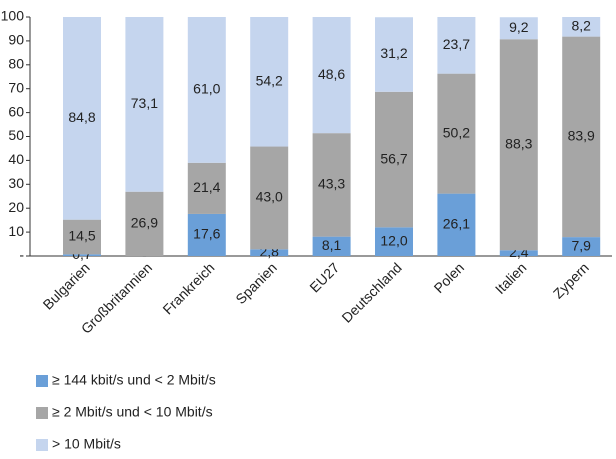  Describe the element at coordinates (324, 277) in the screenshot. I see `x-tick-label: EU27` at that location.